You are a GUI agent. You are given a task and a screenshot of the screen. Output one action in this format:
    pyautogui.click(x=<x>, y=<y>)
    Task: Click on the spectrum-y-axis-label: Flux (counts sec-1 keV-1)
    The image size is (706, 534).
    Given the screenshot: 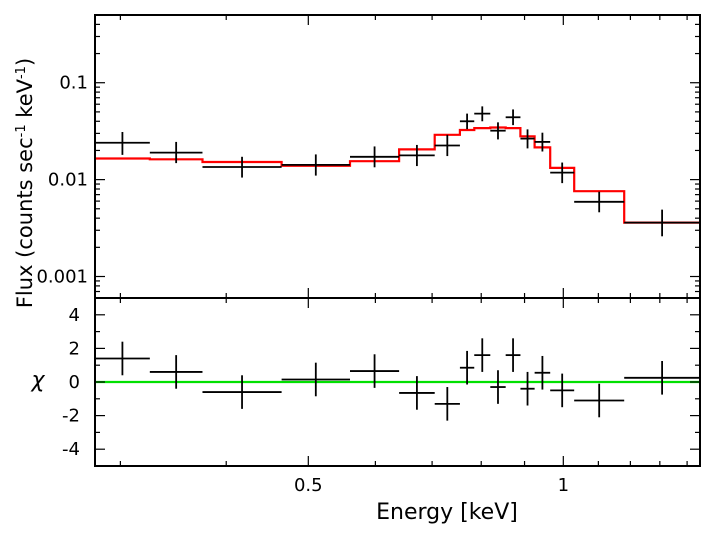 What is the action you would take?
    pyautogui.click(x=25, y=183)
    